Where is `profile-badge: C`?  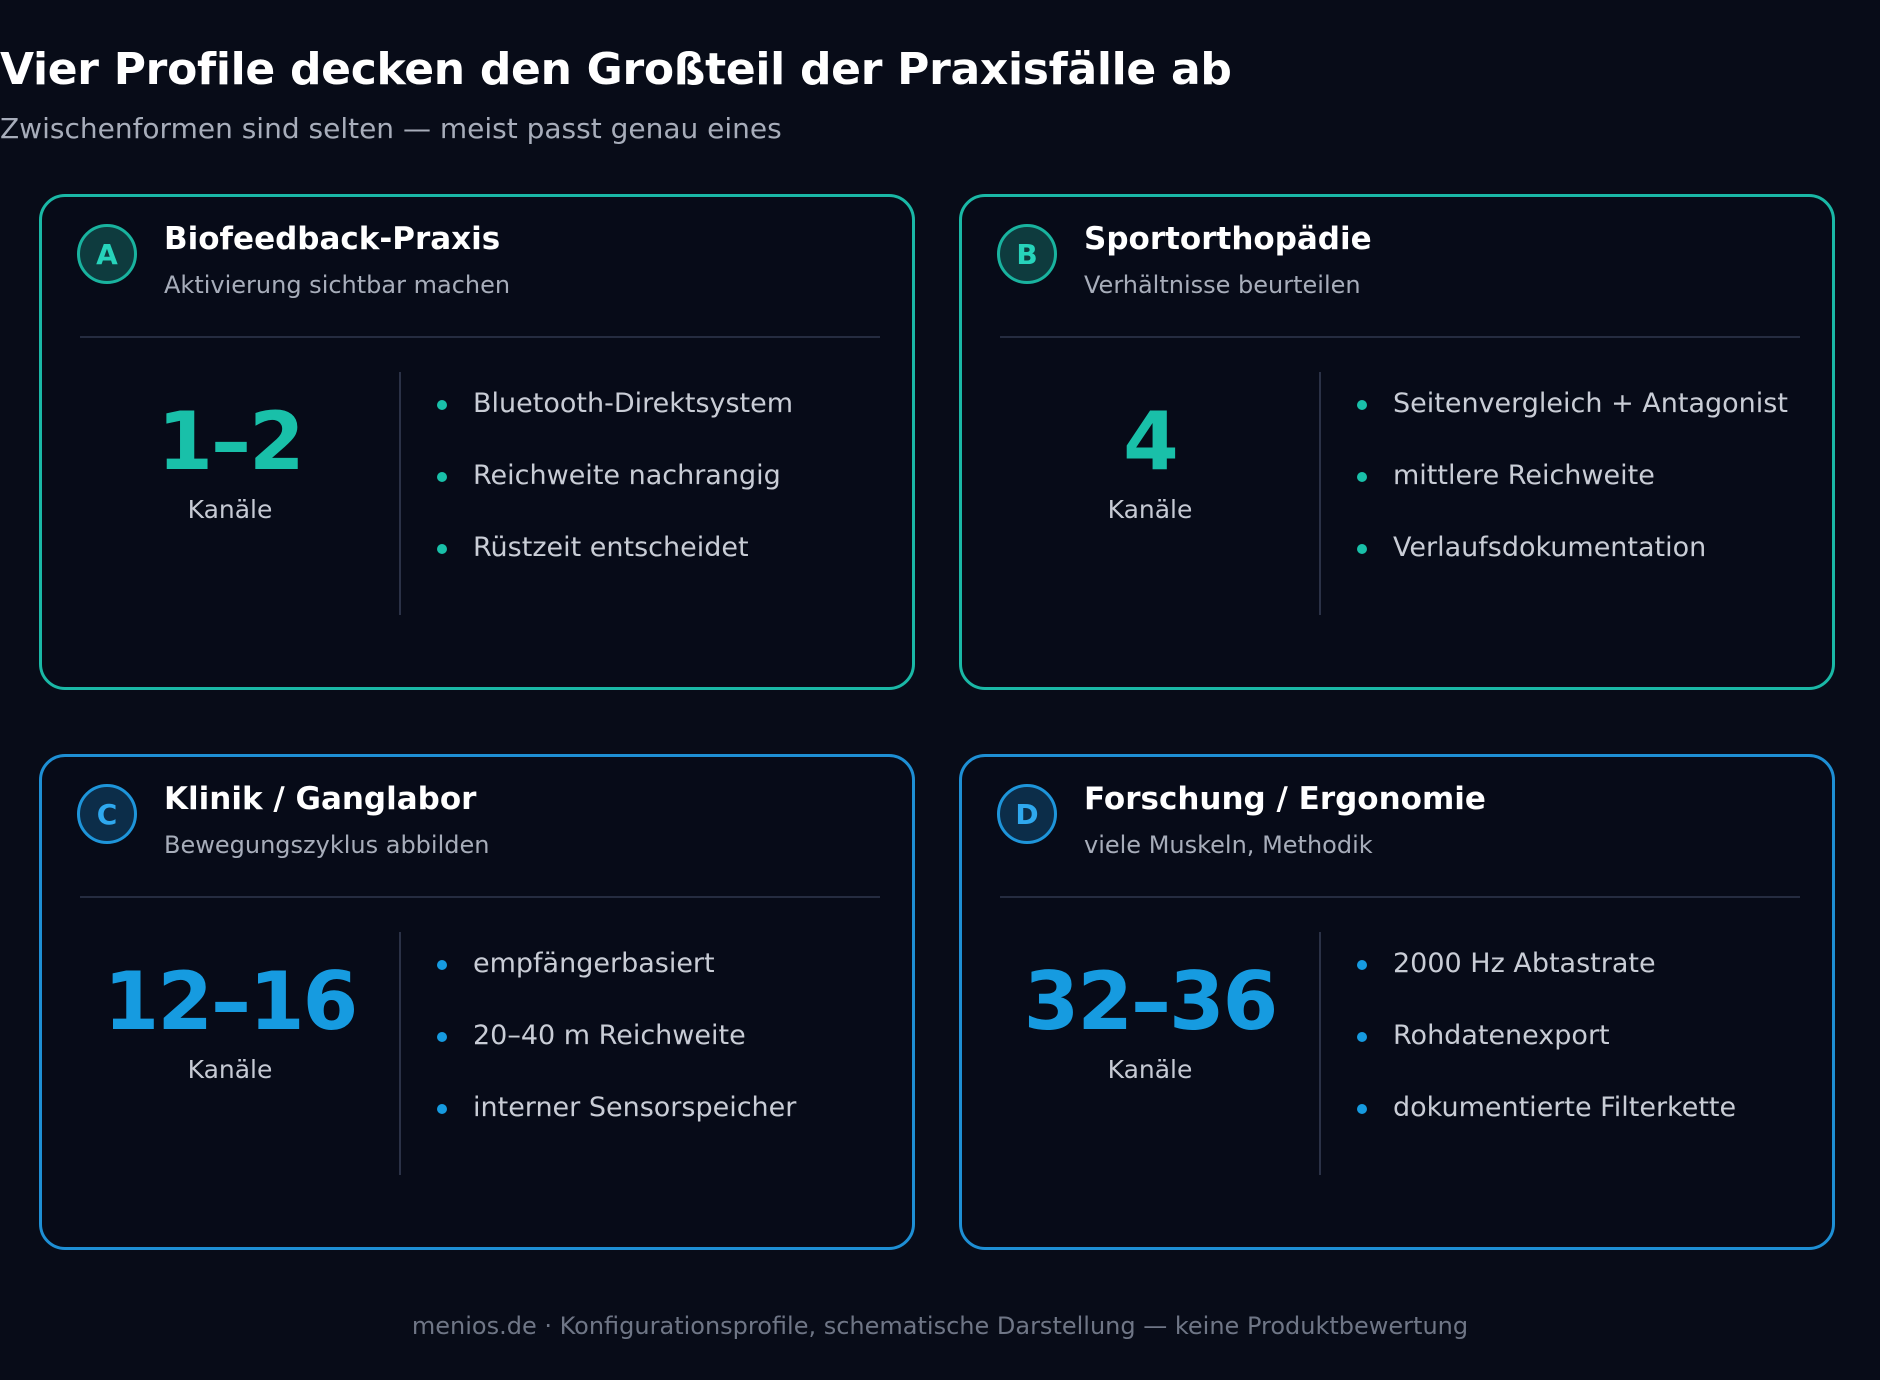 profile-badge: C is located at coordinates (107, 814).